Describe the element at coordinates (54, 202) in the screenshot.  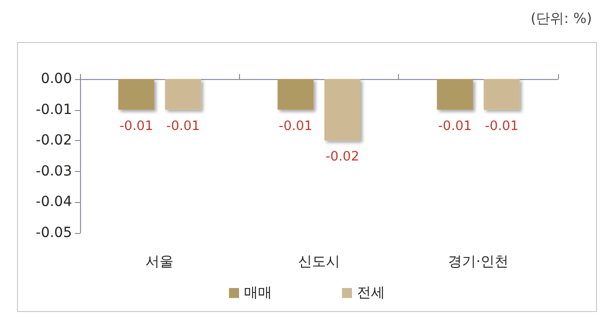
I see `y-tick-label: -0.04` at that location.